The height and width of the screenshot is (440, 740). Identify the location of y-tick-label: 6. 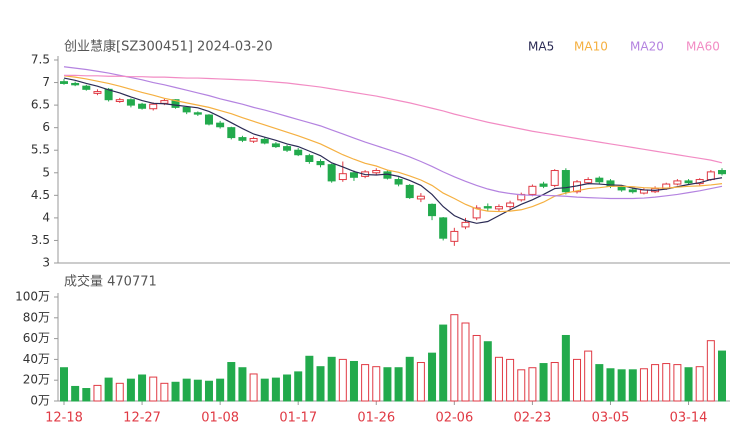
(46, 127).